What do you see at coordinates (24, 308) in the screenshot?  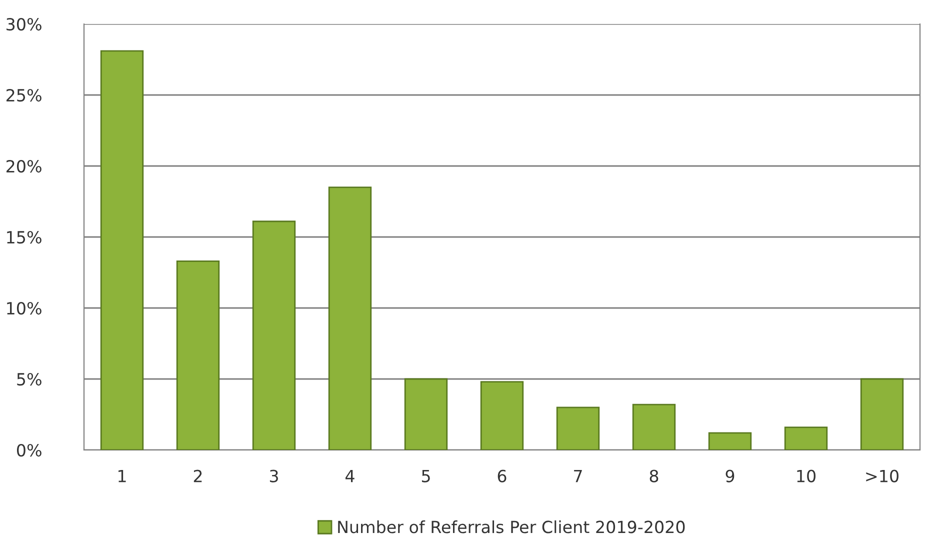 I see `y-tick-label: 10%` at bounding box center [24, 308].